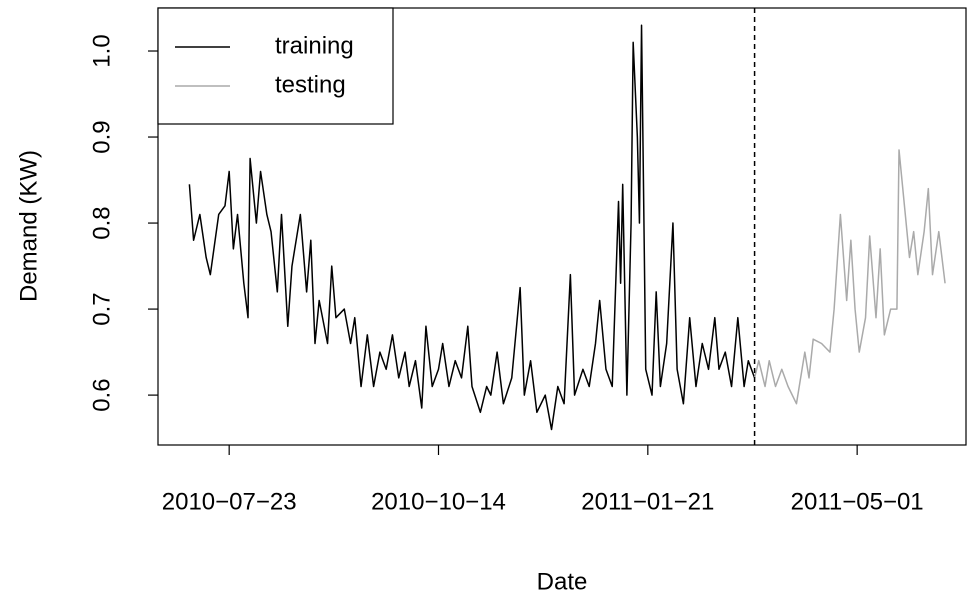 Image resolution: width=967 pixels, height=596 pixels. What do you see at coordinates (849, 277) in the screenshot?
I see `series-line` at bounding box center [849, 277].